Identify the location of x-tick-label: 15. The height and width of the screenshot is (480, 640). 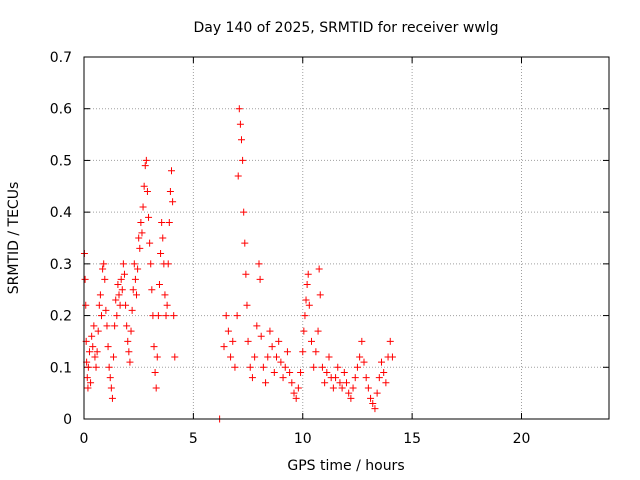
(412, 439).